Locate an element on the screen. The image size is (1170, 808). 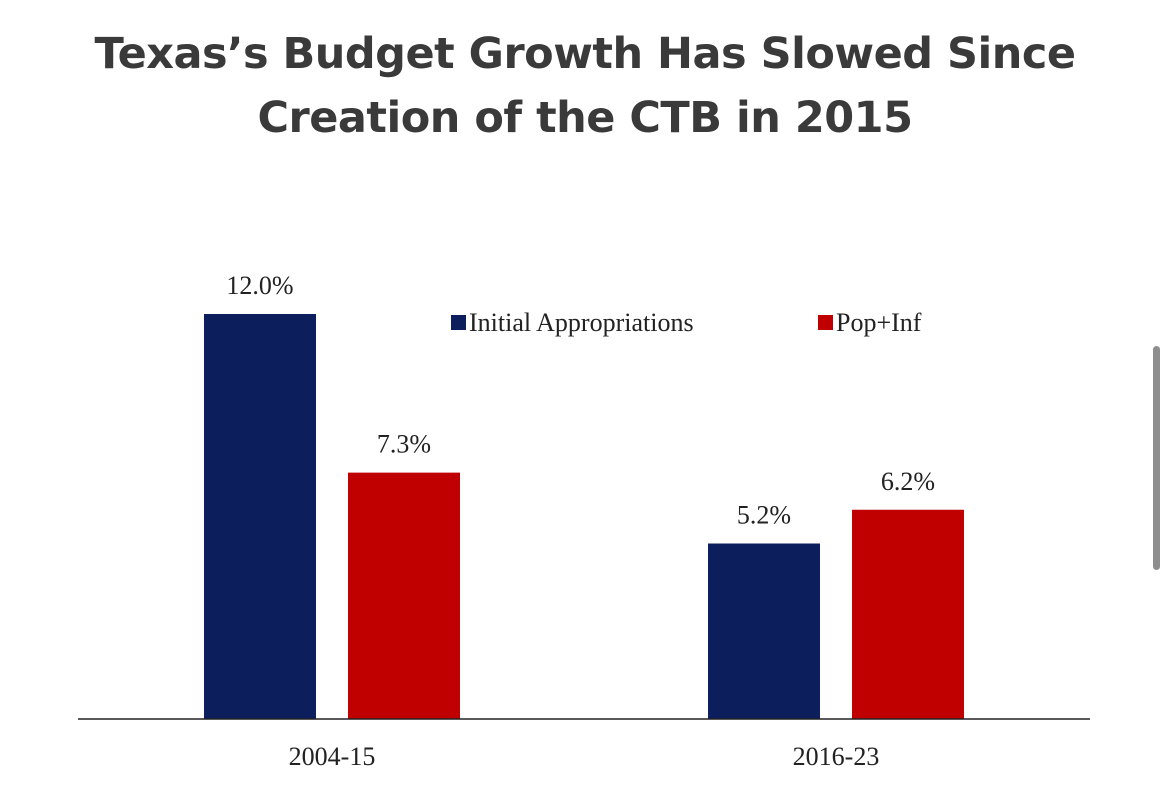
chart-title-line-1: Texas’s Budget Growth Has Slowed Since is located at coordinates (585, 54).